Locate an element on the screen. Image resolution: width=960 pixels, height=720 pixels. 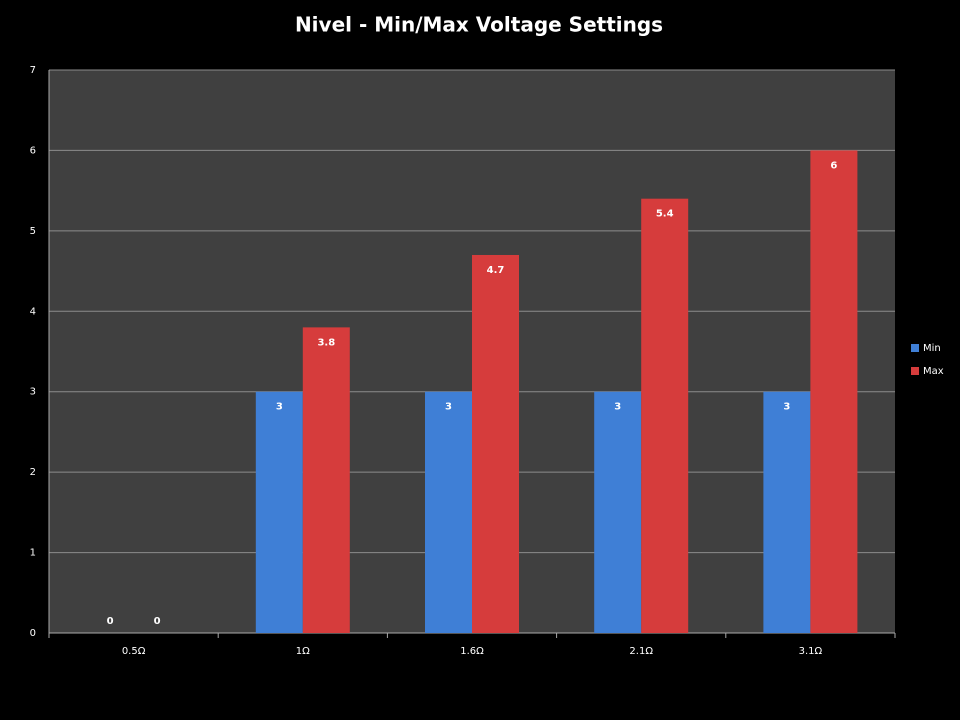
value-label: 3.8 is located at coordinates (326, 342).